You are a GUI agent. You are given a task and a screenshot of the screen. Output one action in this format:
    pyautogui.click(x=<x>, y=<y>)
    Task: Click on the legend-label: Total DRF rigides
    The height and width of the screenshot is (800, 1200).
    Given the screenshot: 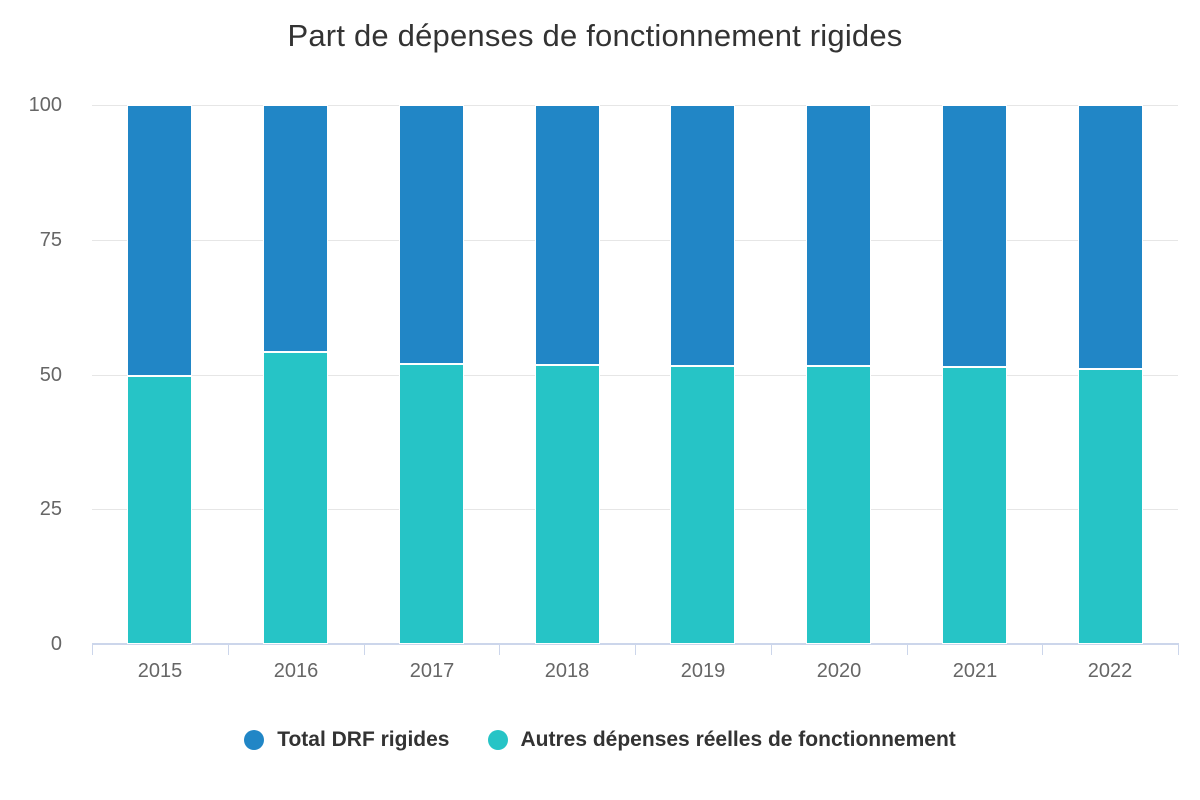 What is the action you would take?
    pyautogui.click(x=363, y=739)
    